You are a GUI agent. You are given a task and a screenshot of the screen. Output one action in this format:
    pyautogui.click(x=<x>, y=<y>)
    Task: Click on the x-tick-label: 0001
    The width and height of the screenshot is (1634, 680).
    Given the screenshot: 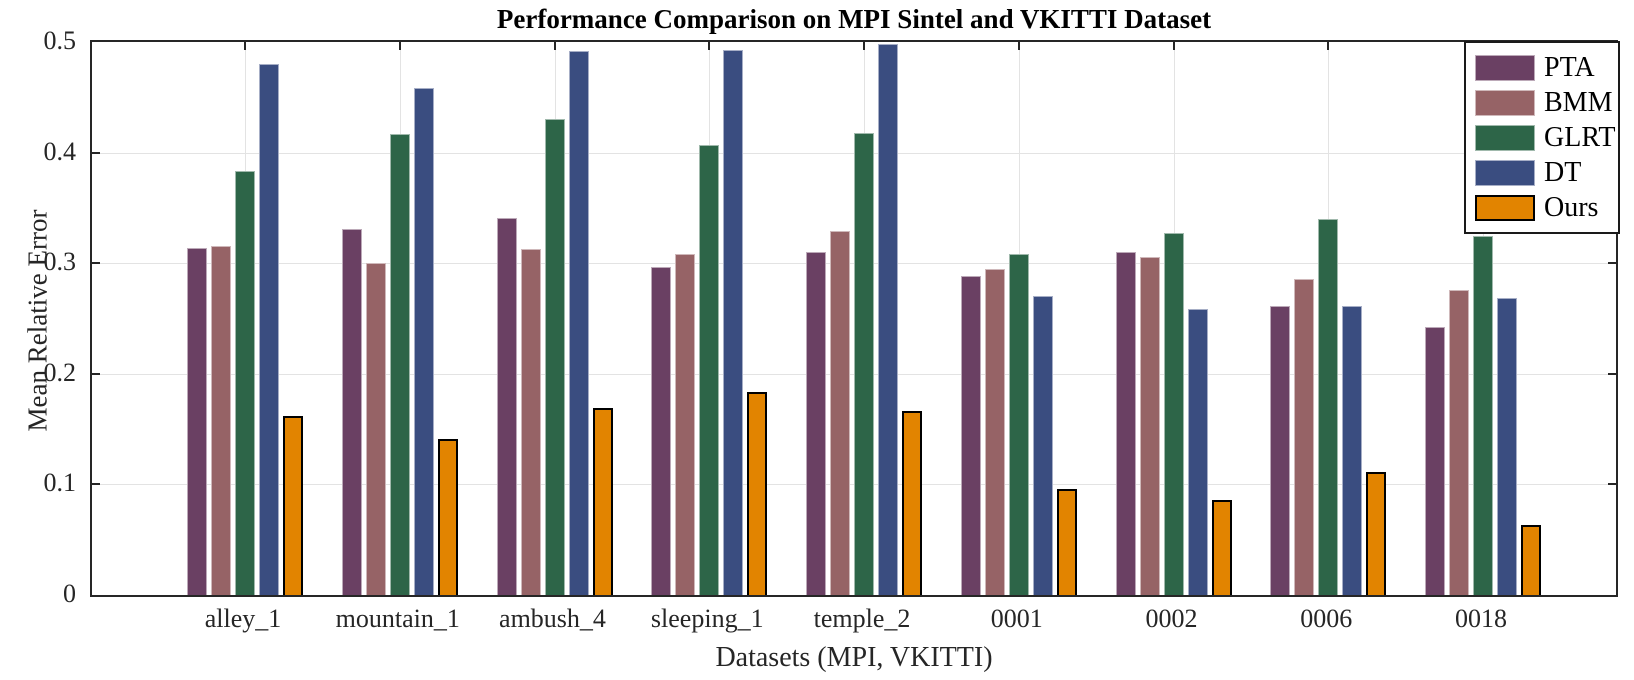 What is the action you would take?
    pyautogui.click(x=1016, y=618)
    